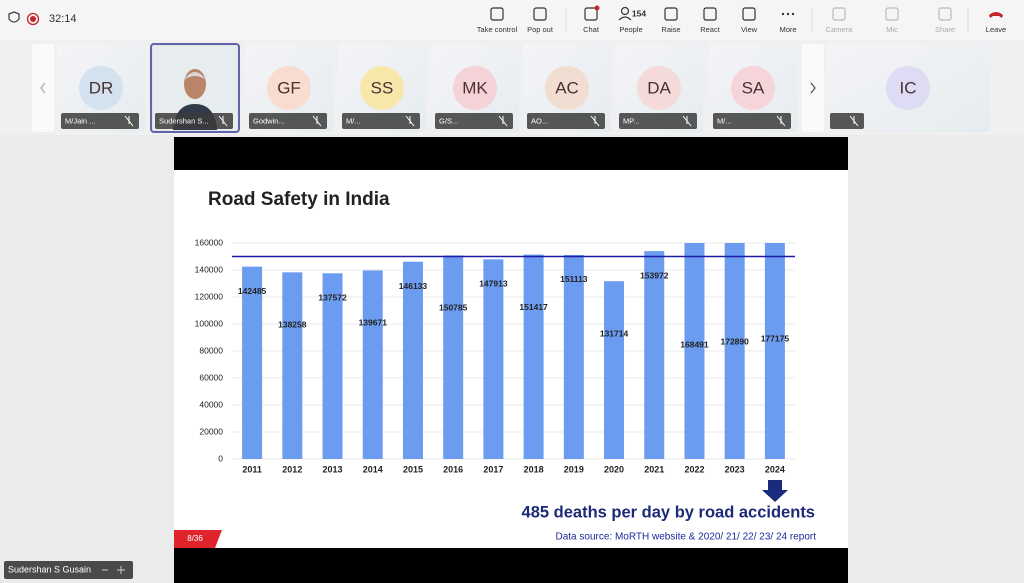  What do you see at coordinates (220, 458) in the screenshot?
I see `y-tick-label: 0` at bounding box center [220, 458].